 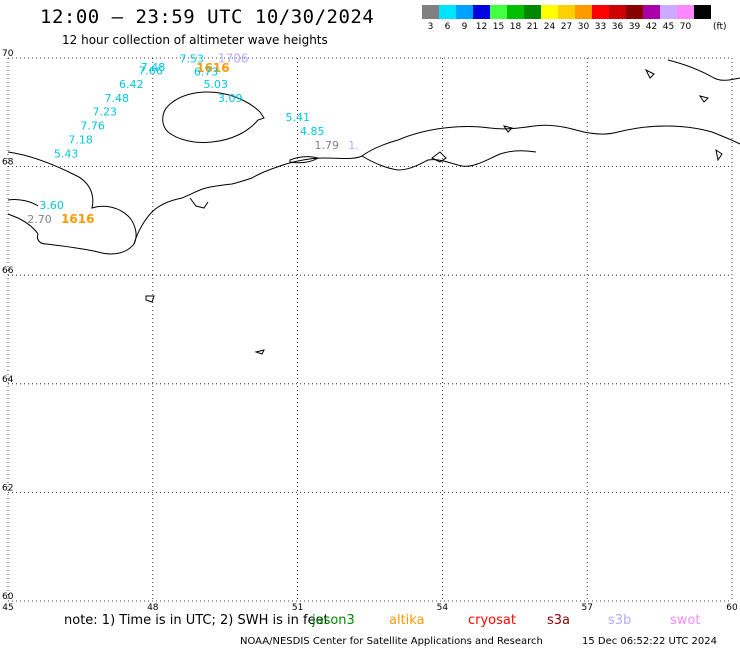 I want to click on lon-tick-label: 60, so click(x=732, y=608).